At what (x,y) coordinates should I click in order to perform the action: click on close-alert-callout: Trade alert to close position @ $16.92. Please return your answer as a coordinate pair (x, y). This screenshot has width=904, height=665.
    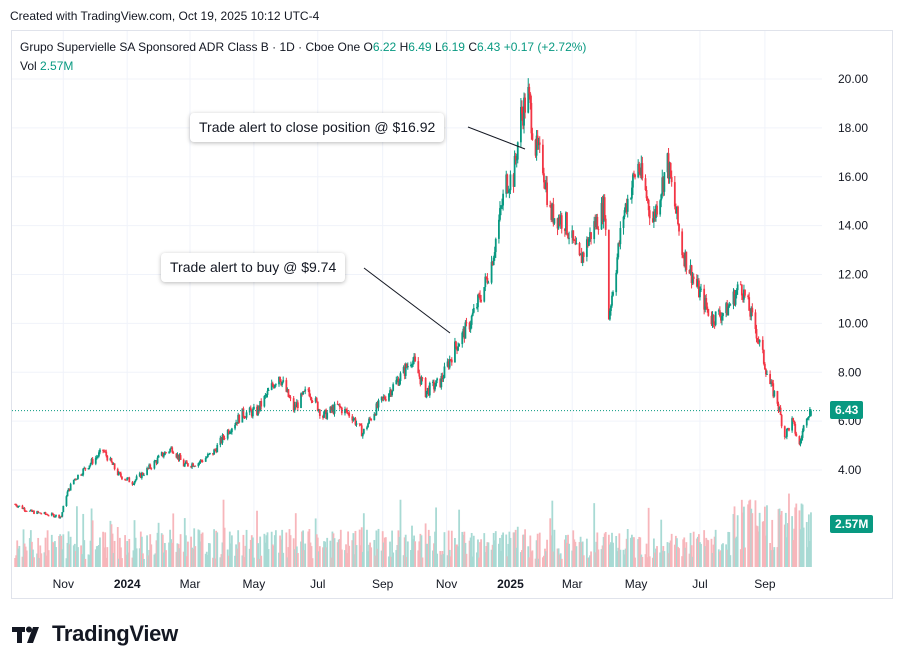
    Looking at the image, I should click on (317, 127).